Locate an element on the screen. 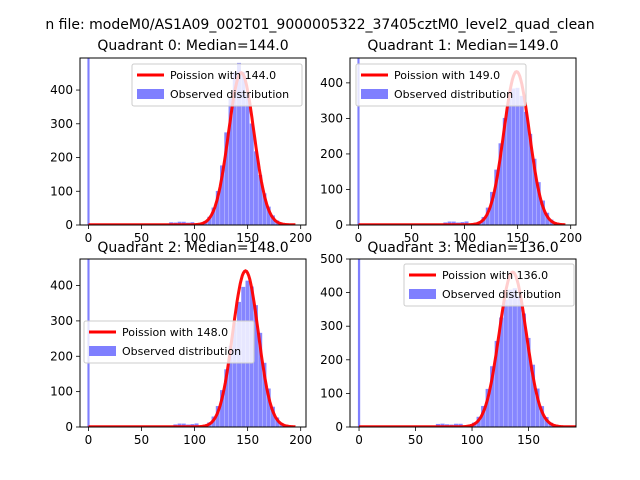 Image resolution: width=640 pixels, height=480 pixels. panel-title: Quadrant 1: Median=149.0 is located at coordinates (462, 46).